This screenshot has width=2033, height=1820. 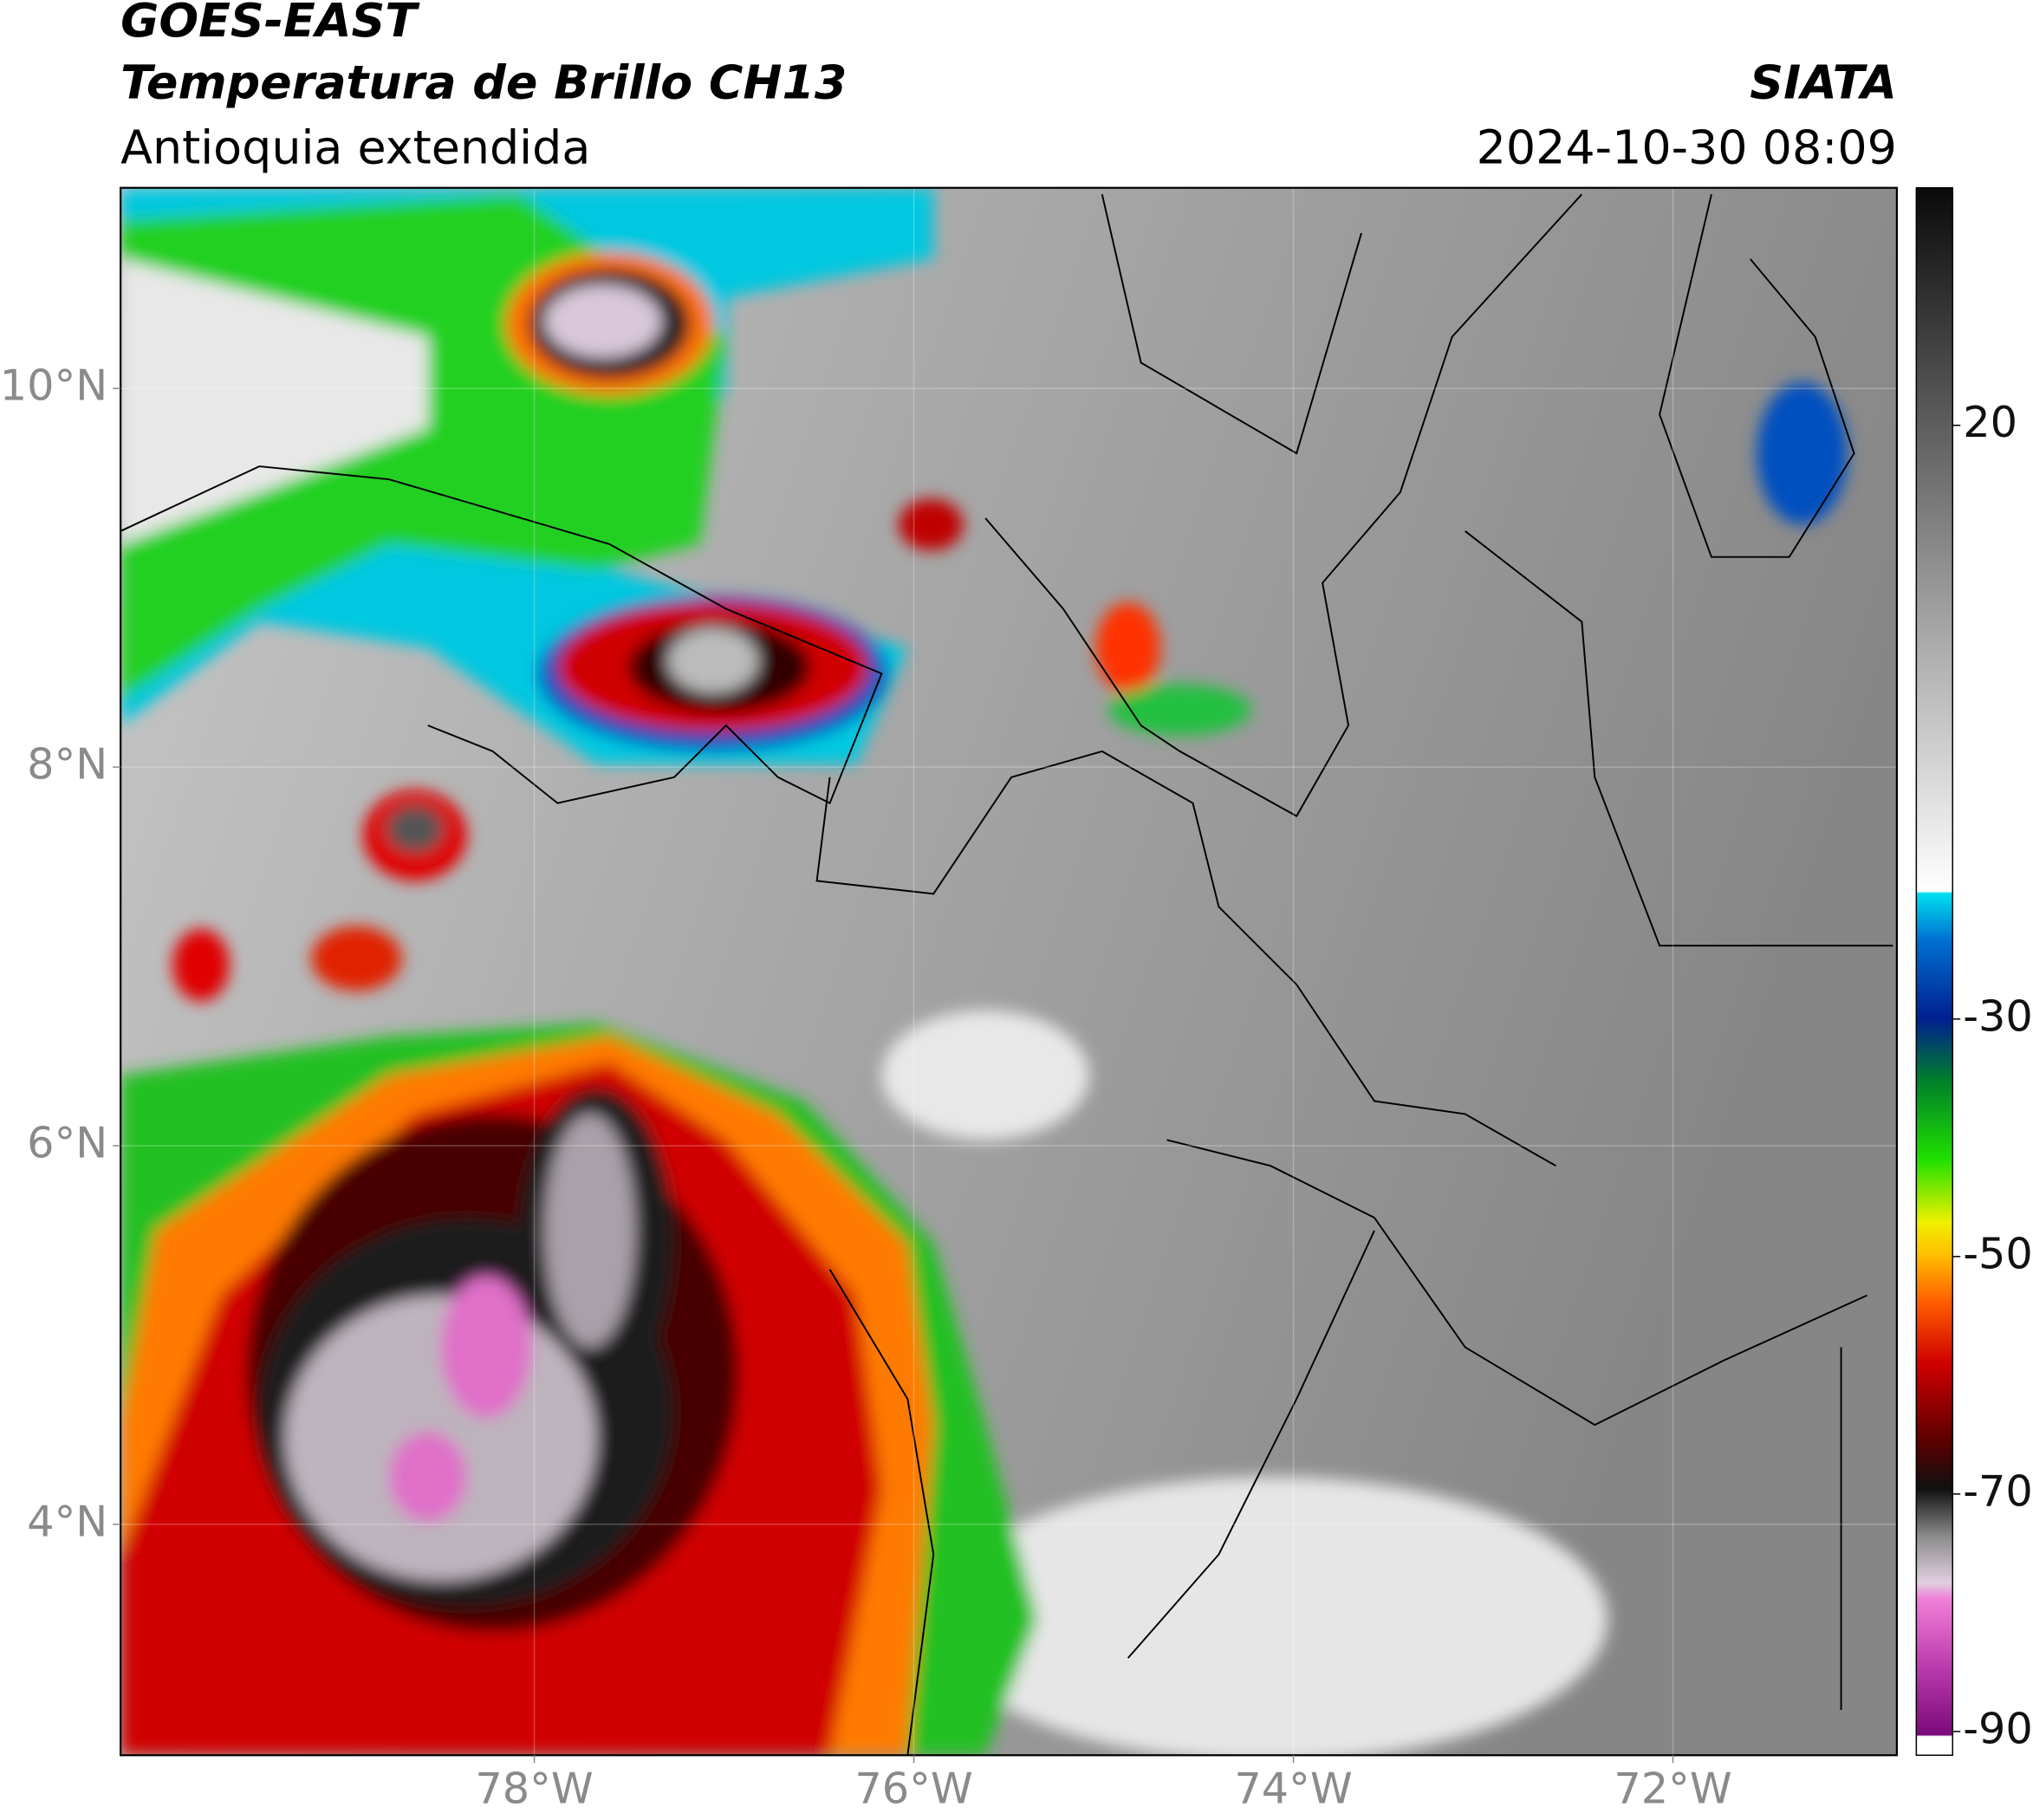 I want to click on title: GOES-EAST, so click(x=270, y=24).